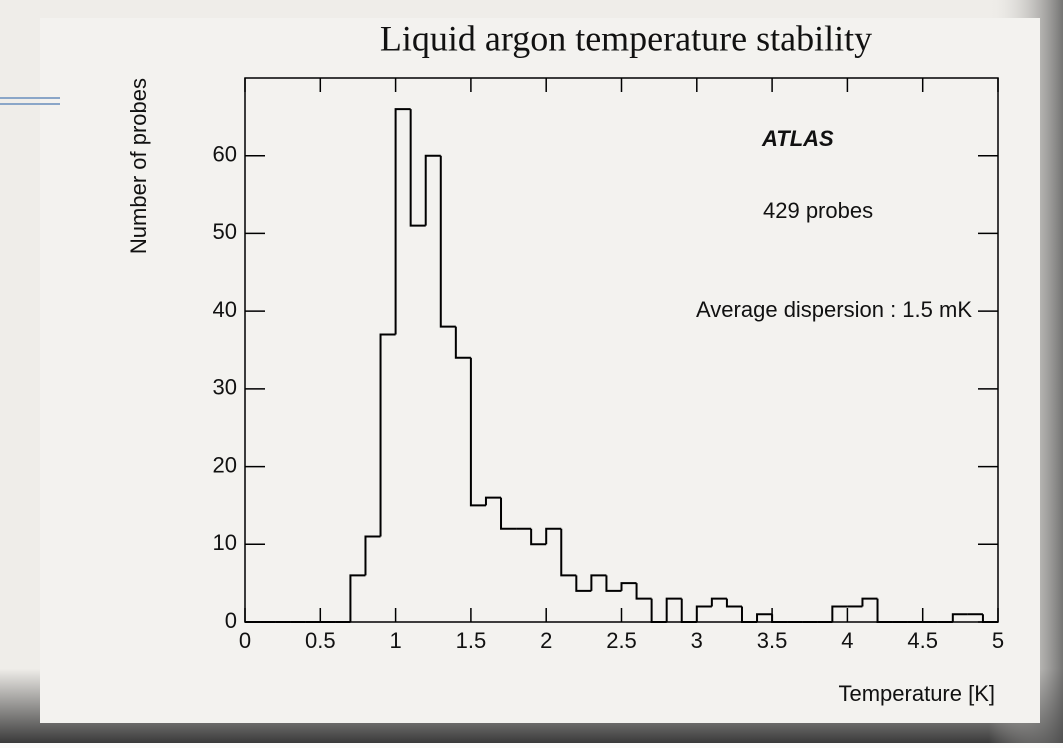  I want to click on x-tick-label: 3.5, so click(772, 640).